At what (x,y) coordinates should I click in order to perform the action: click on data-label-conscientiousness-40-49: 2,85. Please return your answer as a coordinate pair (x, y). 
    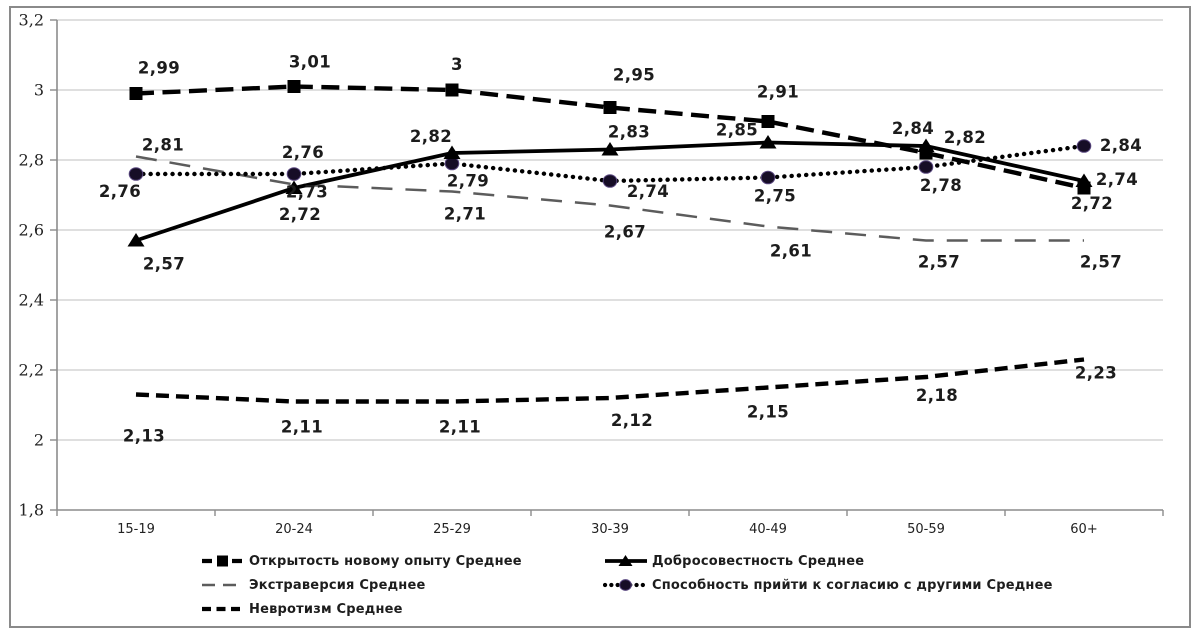
    Looking at the image, I should click on (737, 130).